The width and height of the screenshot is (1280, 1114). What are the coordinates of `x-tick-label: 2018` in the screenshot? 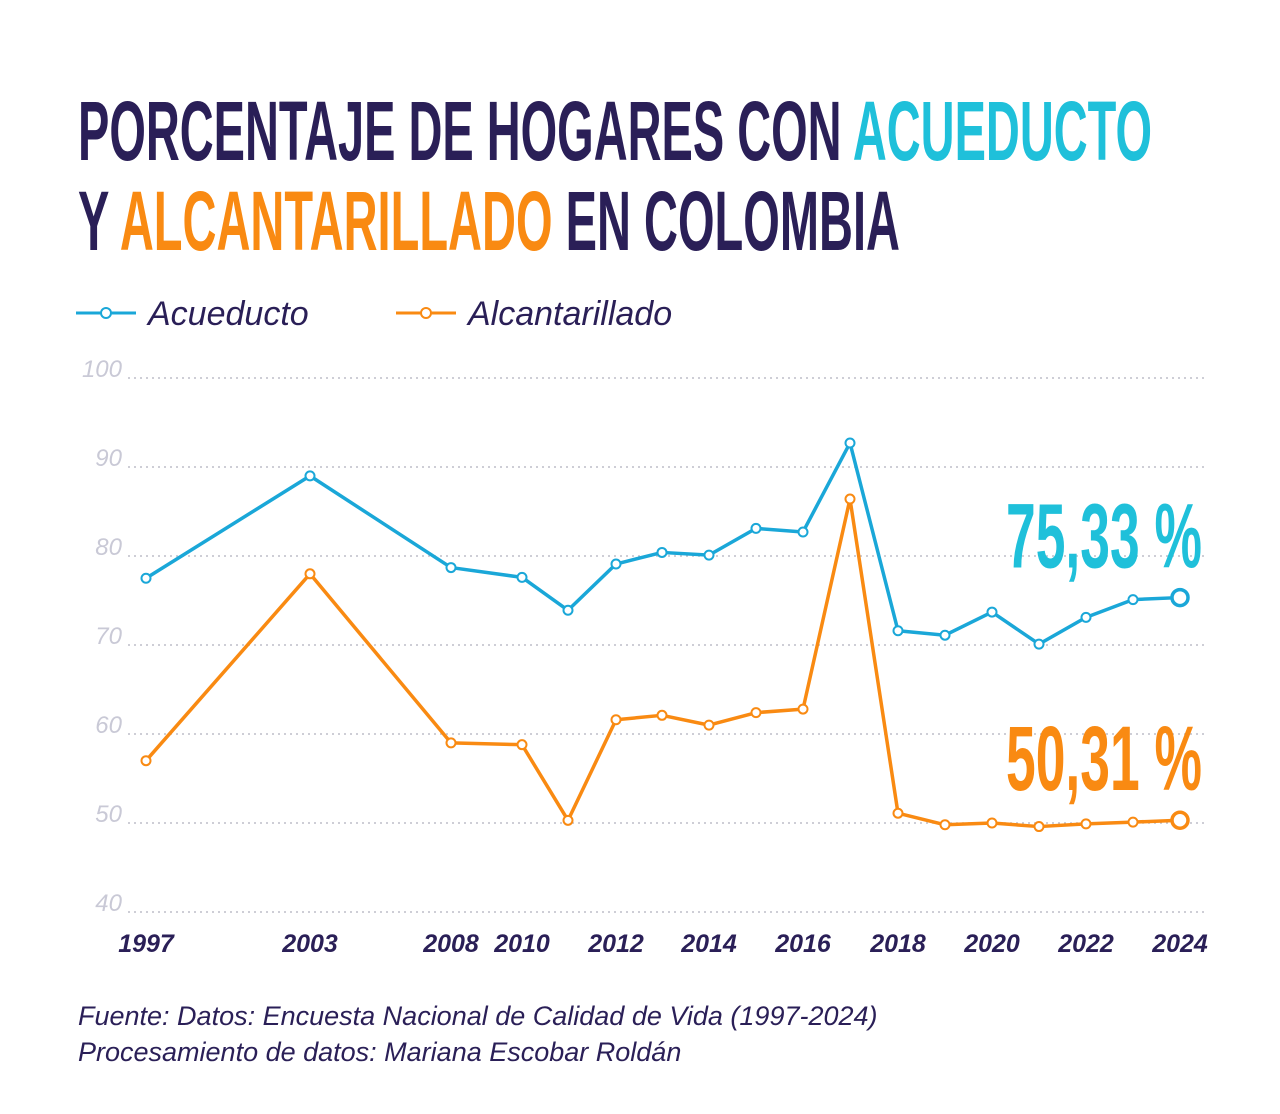 It's located at (897, 944).